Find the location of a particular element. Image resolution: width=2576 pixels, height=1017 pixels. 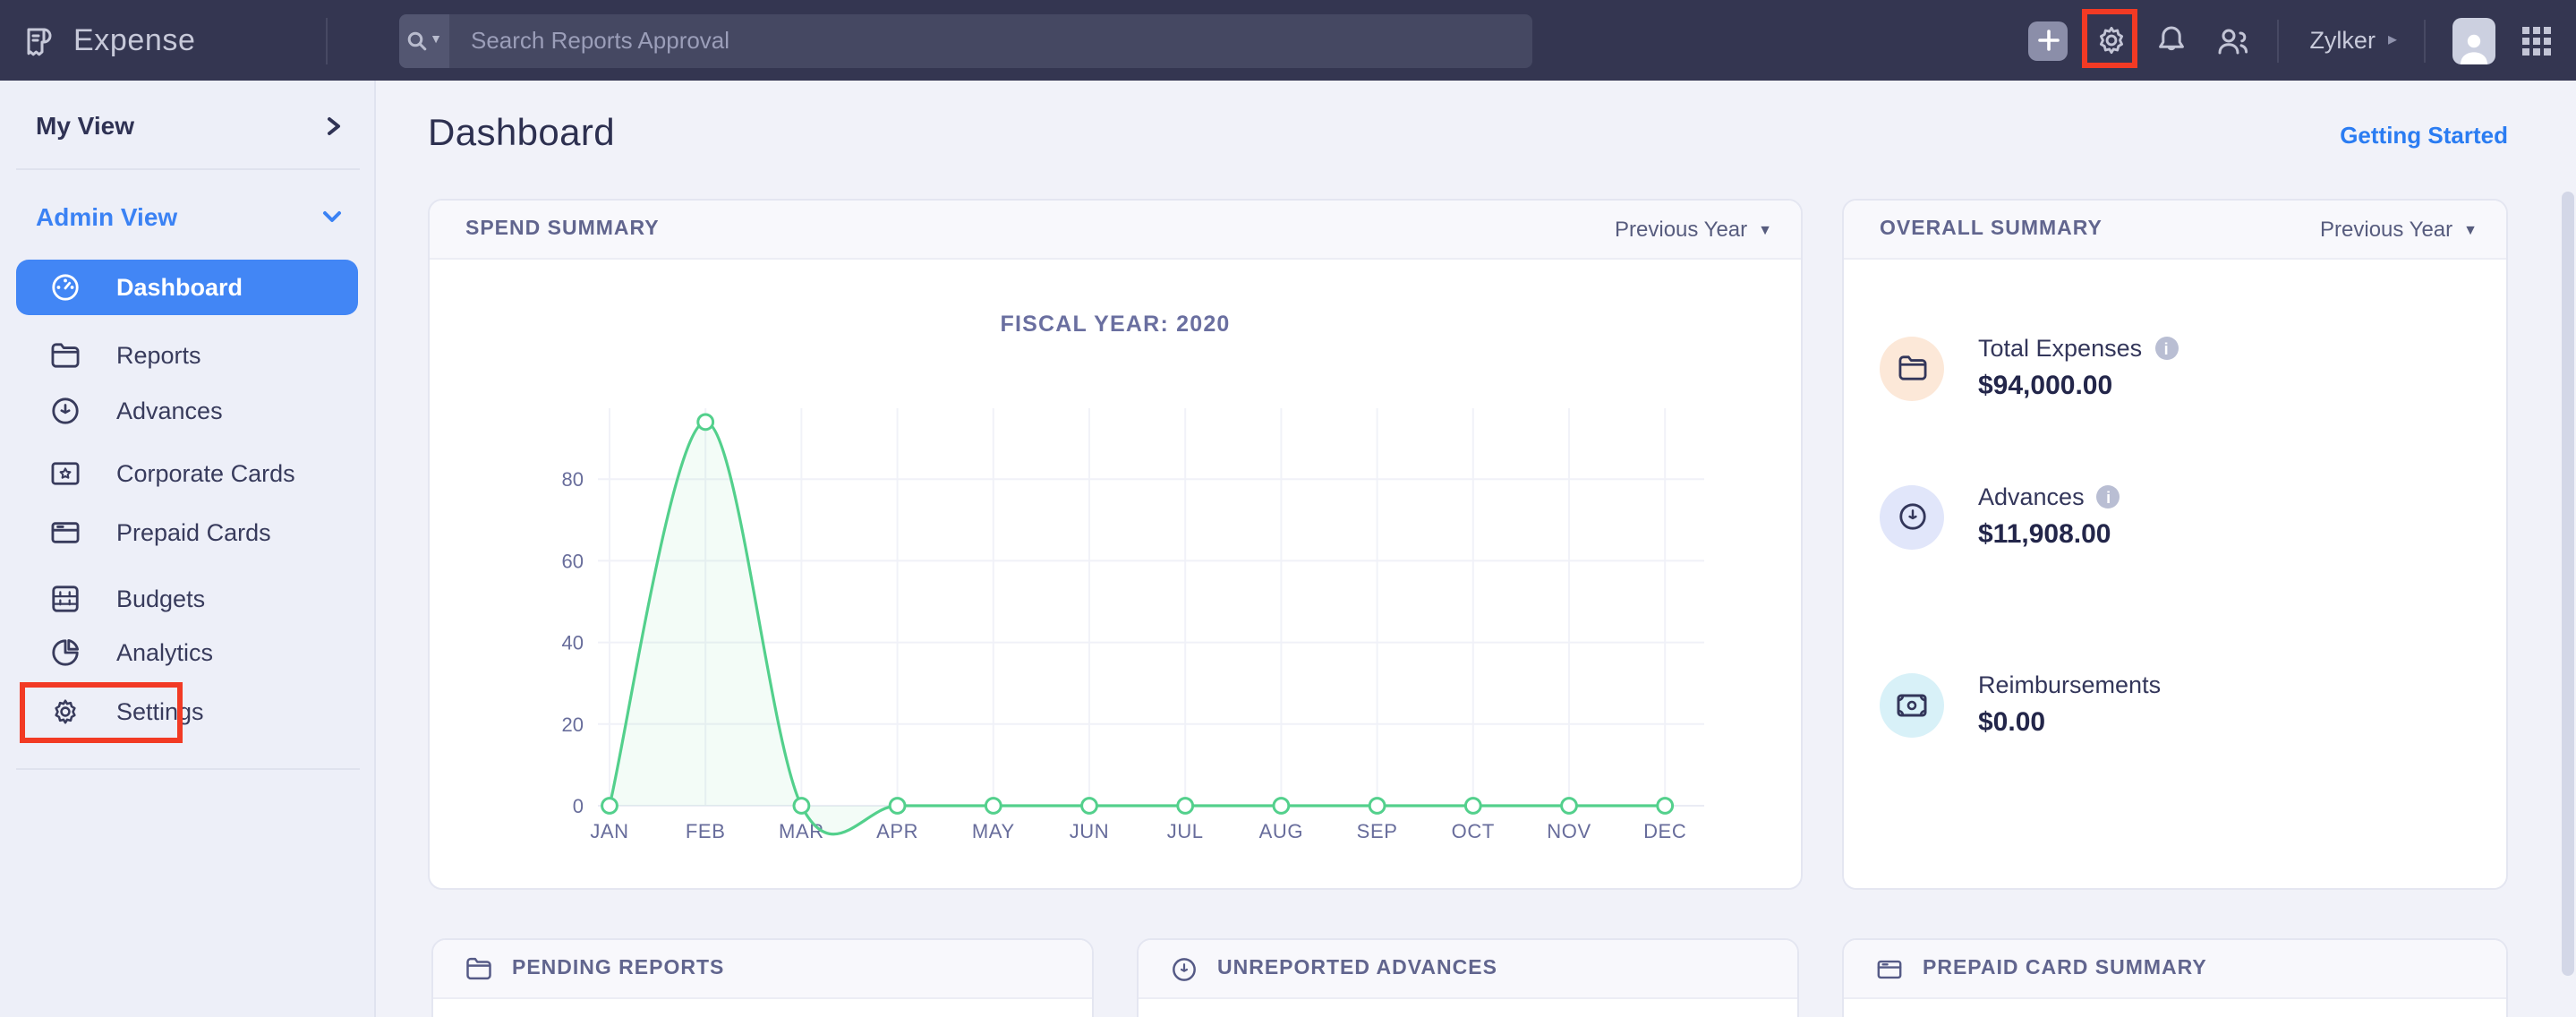

svg-text: JUL is located at coordinates (1185, 831).